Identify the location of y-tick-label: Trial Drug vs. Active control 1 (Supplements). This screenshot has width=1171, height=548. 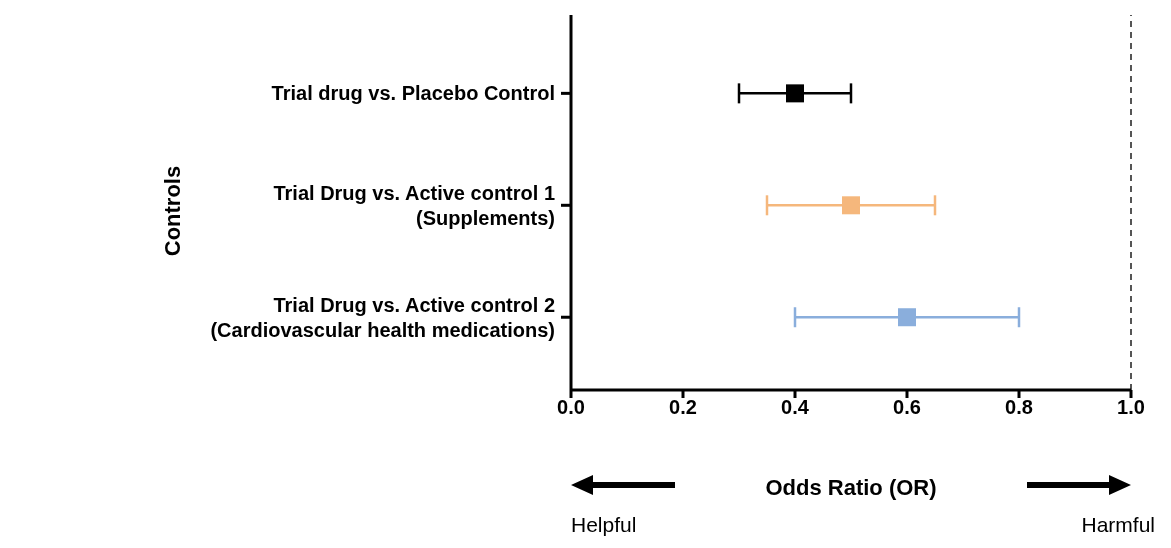
(414, 205).